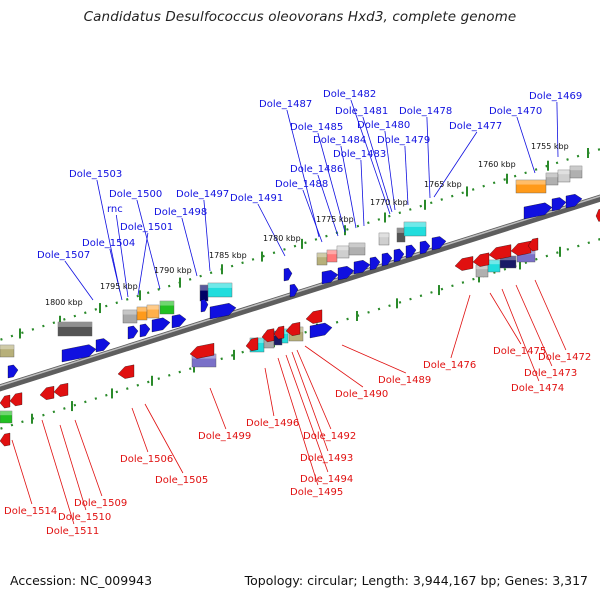  What do you see at coordinates (531, 182) in the screenshot?
I see `domain-block-25-shine` at bounding box center [531, 182].